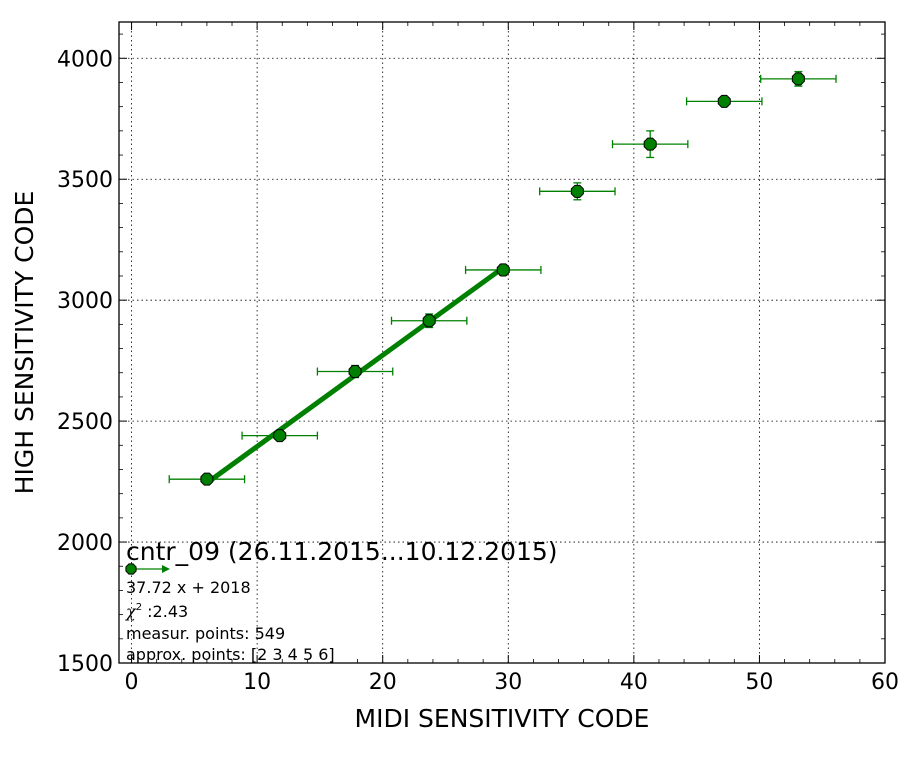  What do you see at coordinates (230, 654) in the screenshot?
I see `legend-approx-points: approx. points: [2 3 4 5 6]` at bounding box center [230, 654].